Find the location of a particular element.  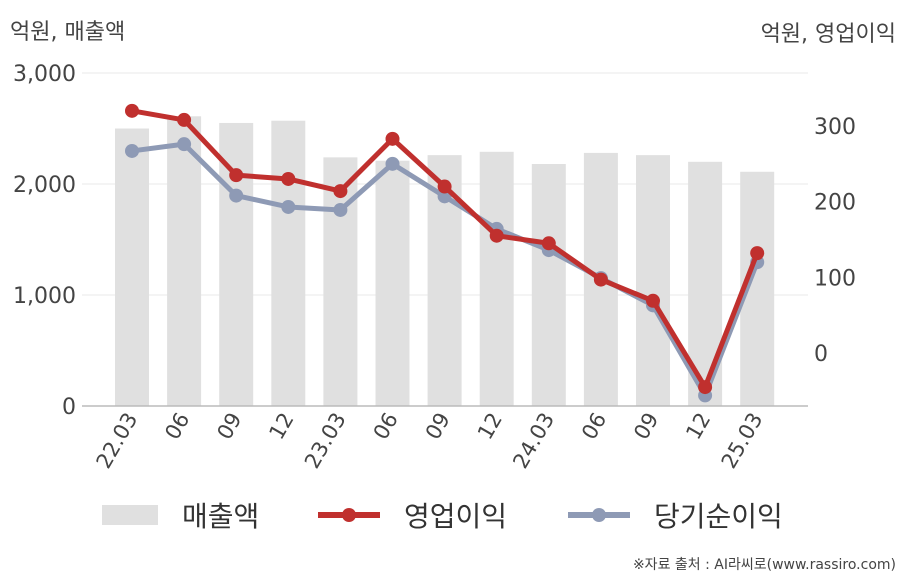

legend-item-operating-profit: 영업이익 is located at coordinates (412, 515).